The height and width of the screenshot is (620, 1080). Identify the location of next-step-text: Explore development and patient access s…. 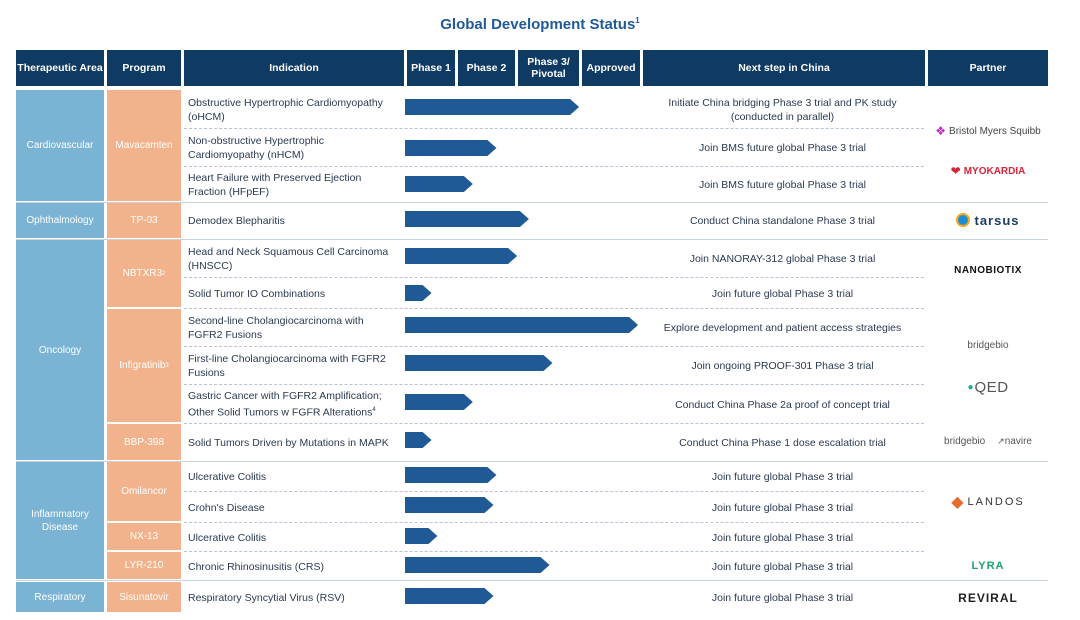
(782, 328).